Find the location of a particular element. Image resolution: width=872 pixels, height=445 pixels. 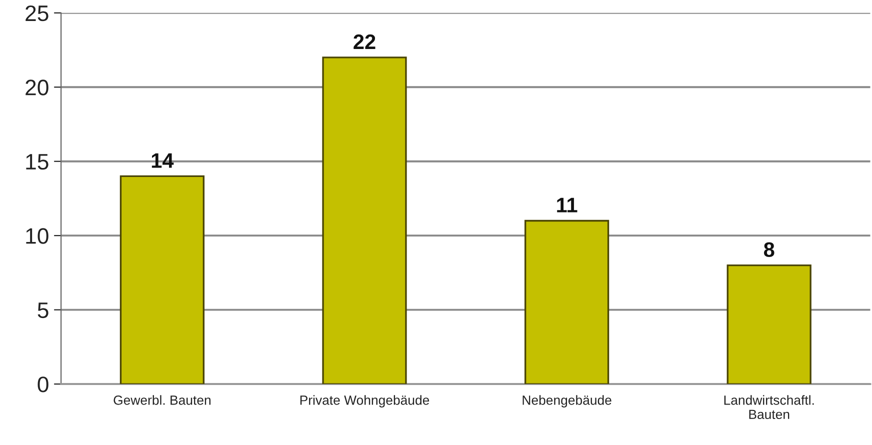

y-tick-label: 25 is located at coordinates (37, 13).